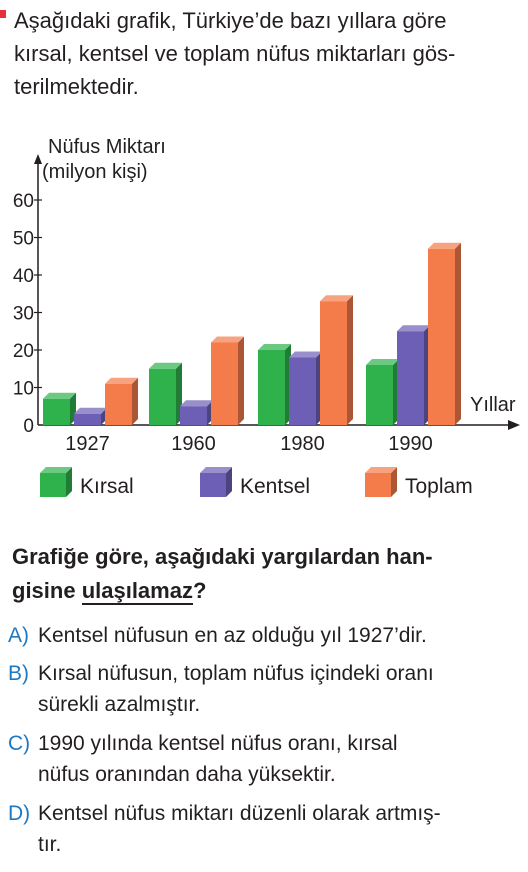 This screenshot has height=872, width=528. What do you see at coordinates (76, 86) in the screenshot?
I see `intro-line: terilmektedir.` at bounding box center [76, 86].